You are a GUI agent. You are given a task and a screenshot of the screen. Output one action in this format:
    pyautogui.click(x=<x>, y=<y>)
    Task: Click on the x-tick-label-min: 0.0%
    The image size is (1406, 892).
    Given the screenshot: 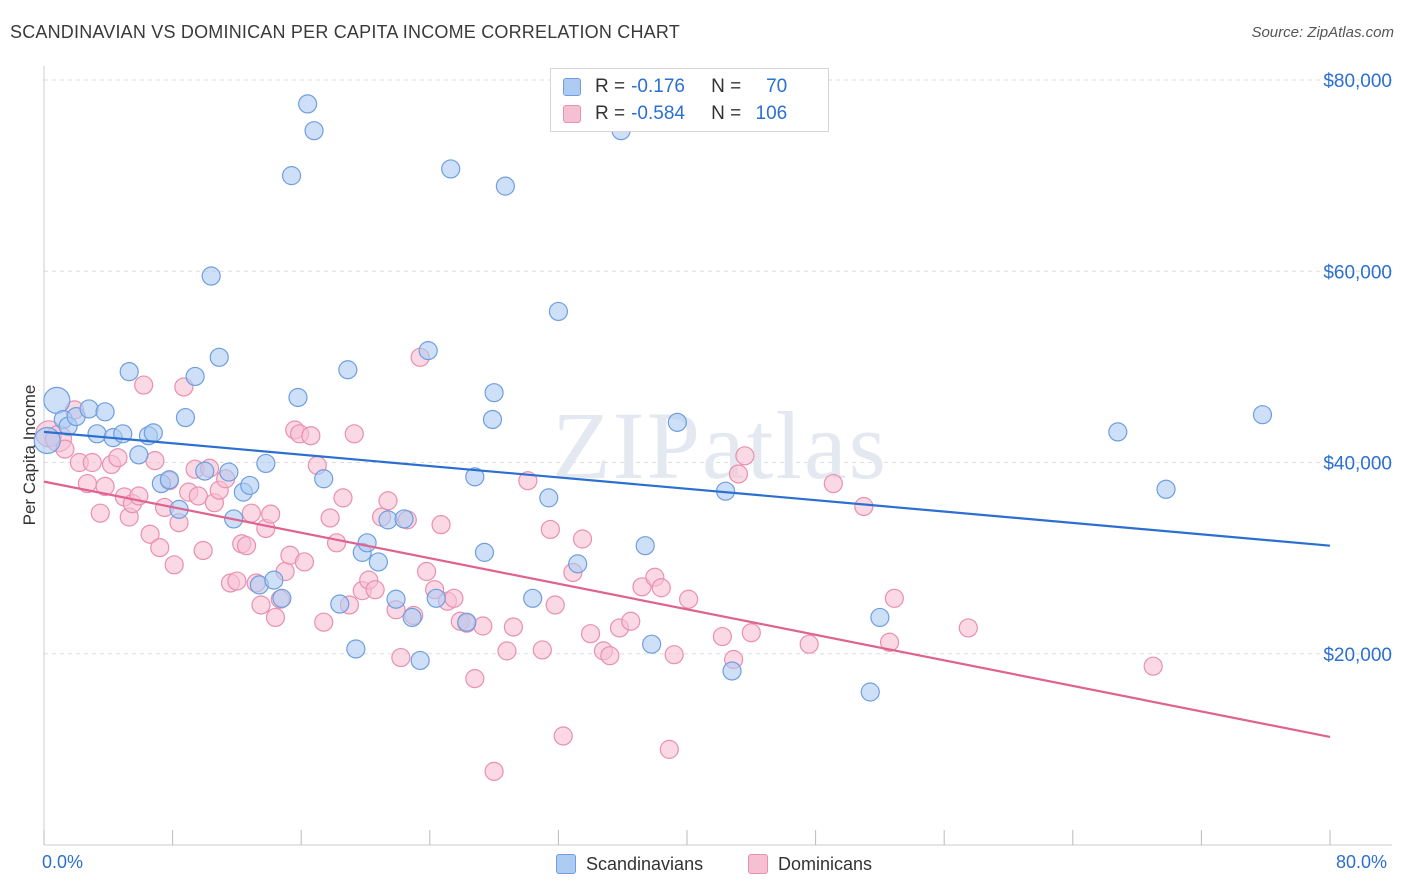 What is the action you would take?
    pyautogui.click(x=63, y=862)
    